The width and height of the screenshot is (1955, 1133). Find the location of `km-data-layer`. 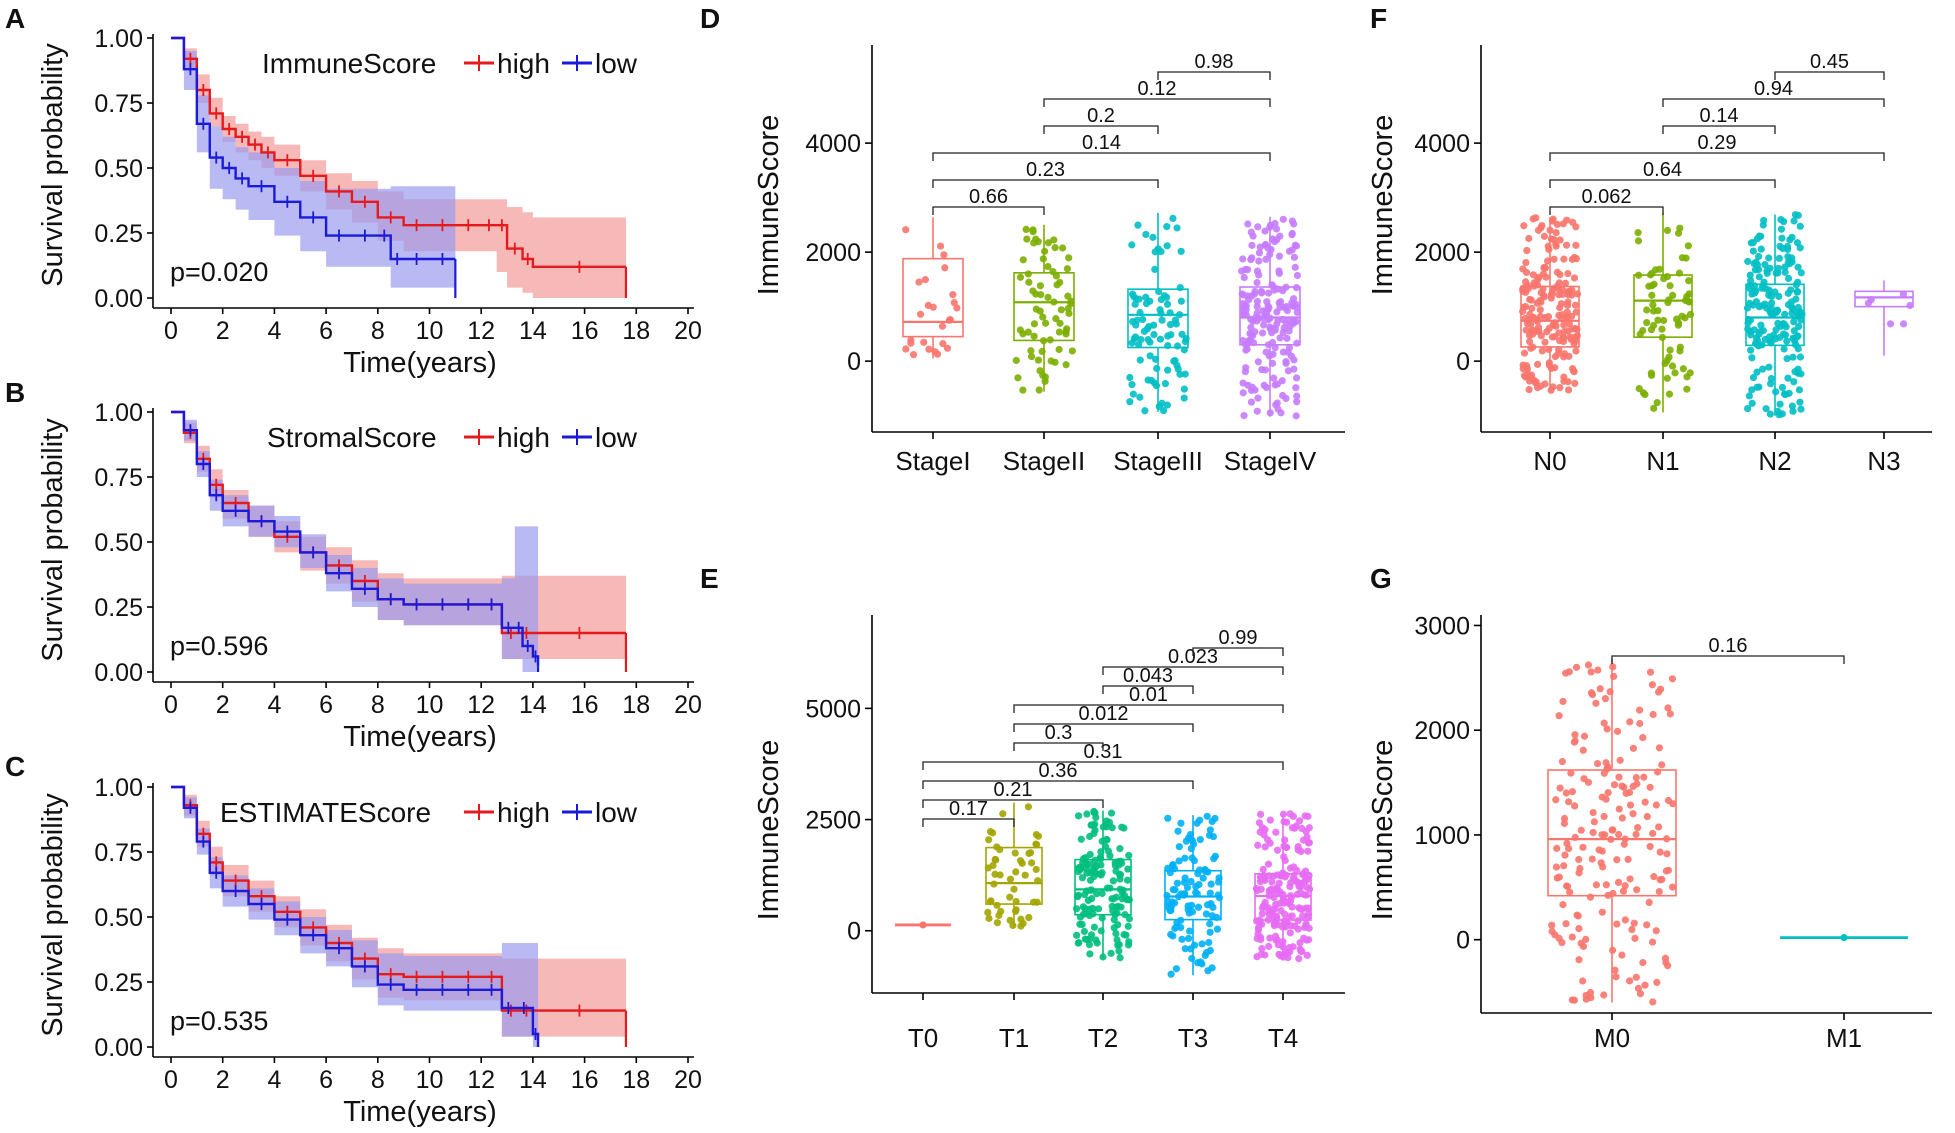

km-data-layer is located at coordinates (399, 167).